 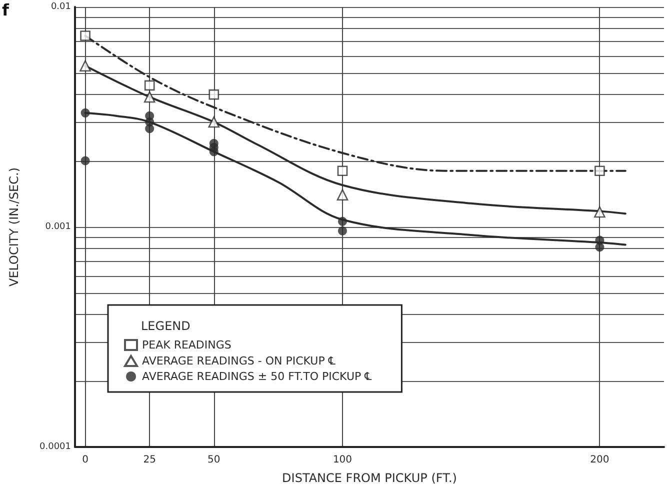 What do you see at coordinates (257, 376) in the screenshot?
I see `legend-label: AVERAGE READINGS ± 50 FT.TO PICKUP ℄` at bounding box center [257, 376].